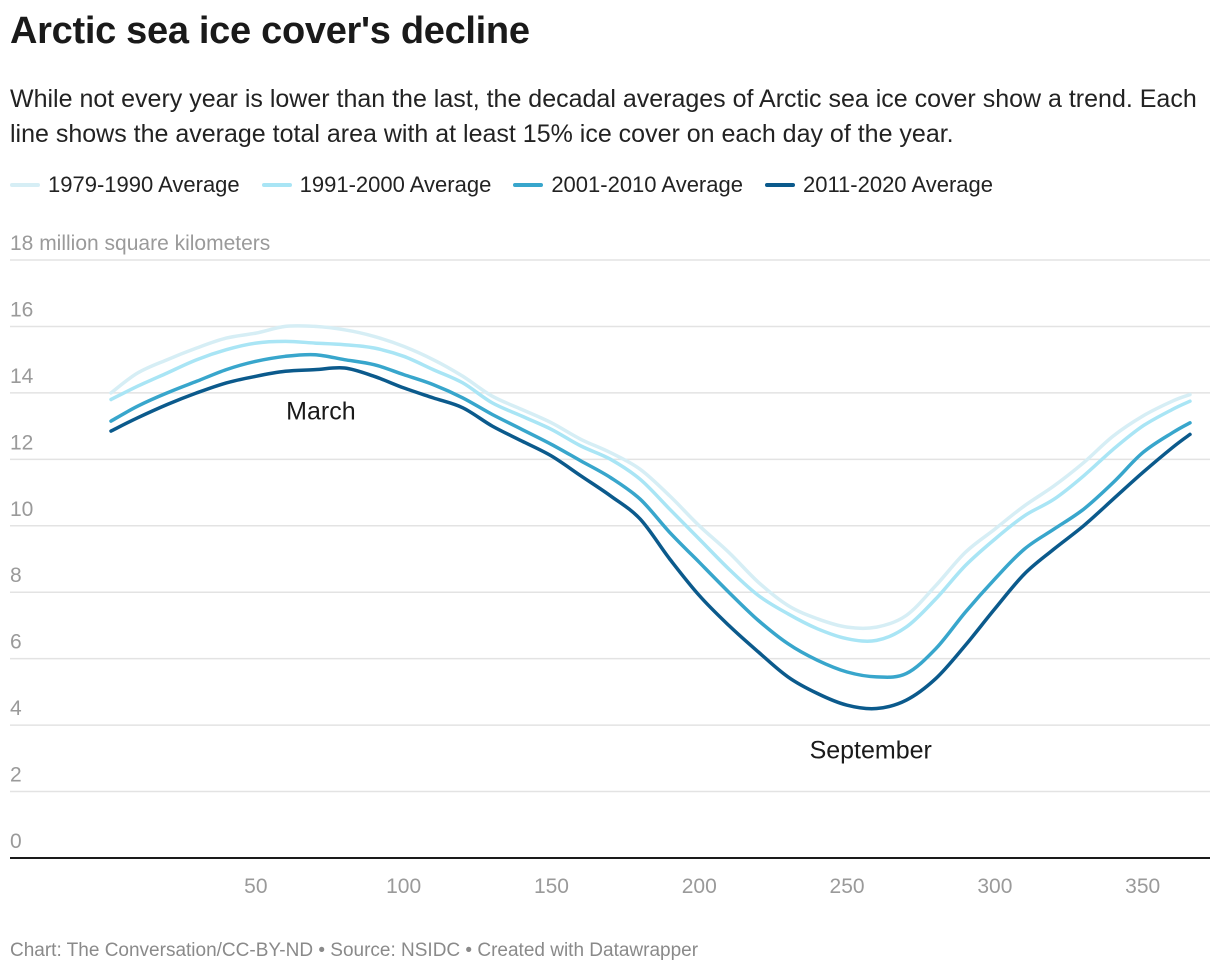 Image resolution: width=1220 pixels, height=976 pixels. Describe the element at coordinates (1142, 886) in the screenshot. I see `x-tick-label: 350` at that location.